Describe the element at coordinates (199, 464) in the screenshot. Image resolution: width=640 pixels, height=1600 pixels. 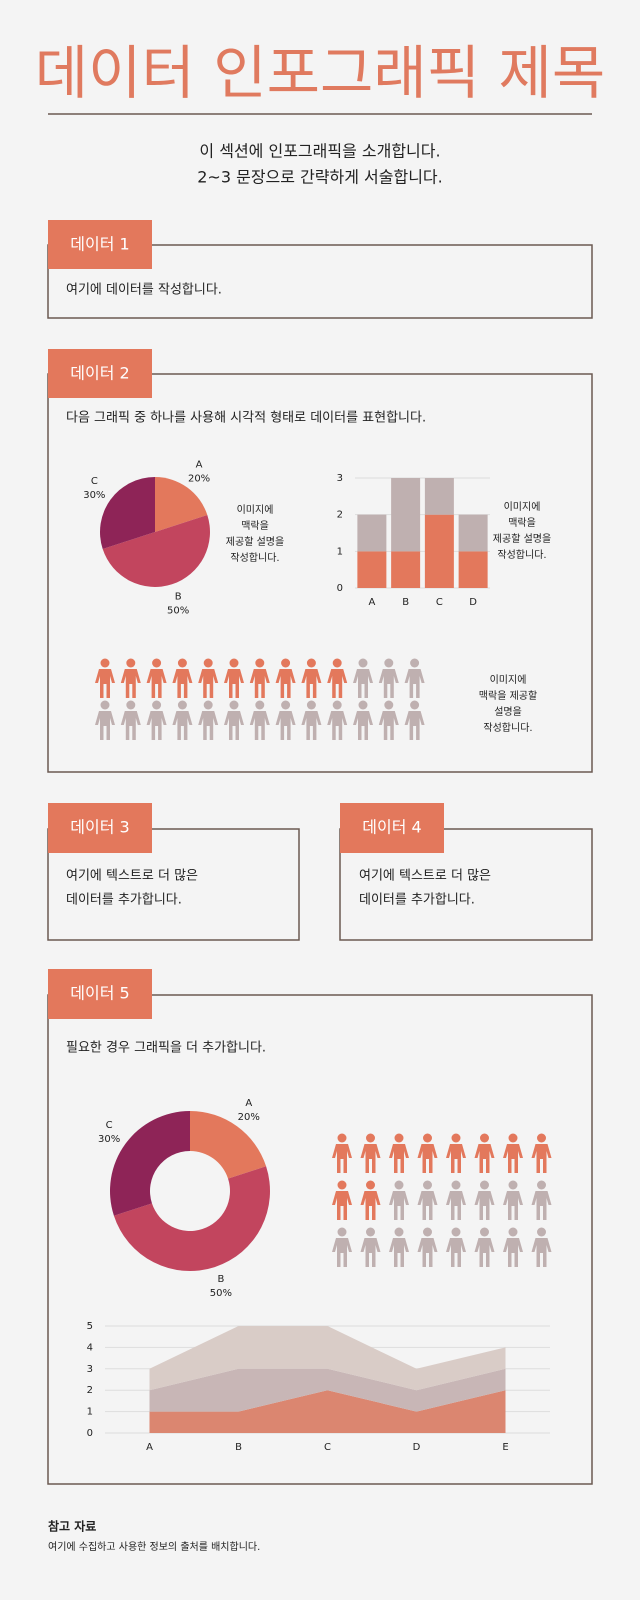
I see `slice-label: A` at that location.